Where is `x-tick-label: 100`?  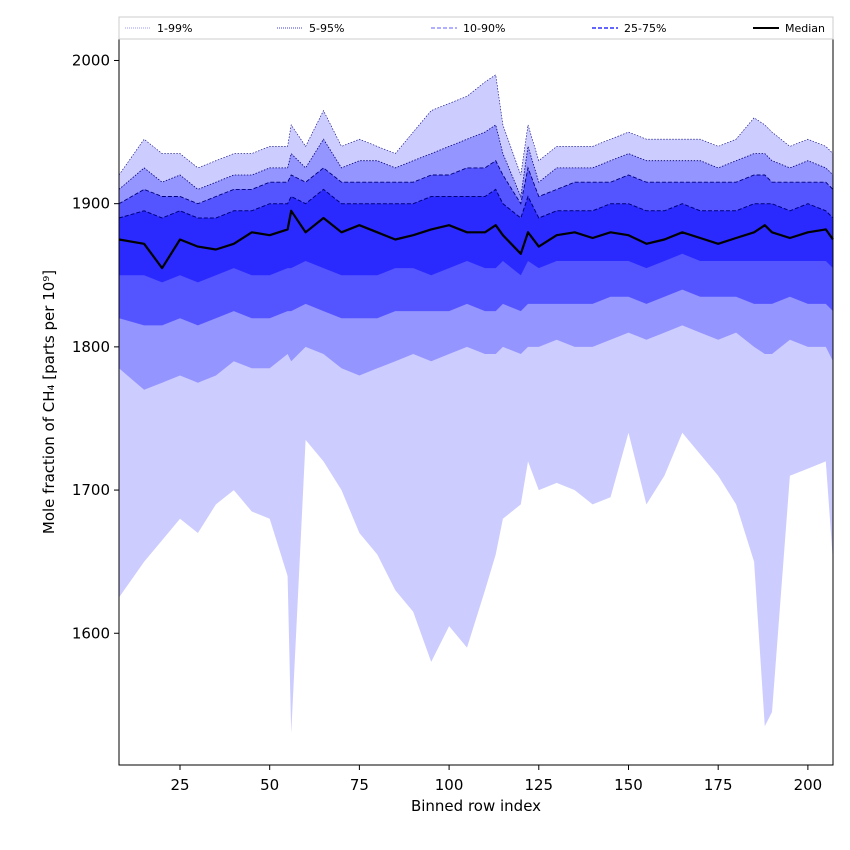 x-tick-label: 100 is located at coordinates (449, 785).